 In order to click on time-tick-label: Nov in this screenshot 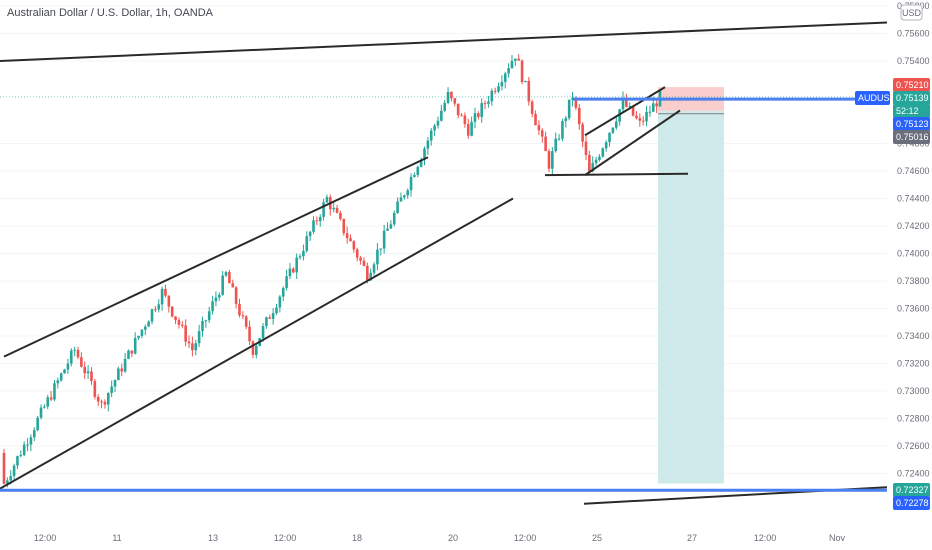, I will do `click(837, 538)`.